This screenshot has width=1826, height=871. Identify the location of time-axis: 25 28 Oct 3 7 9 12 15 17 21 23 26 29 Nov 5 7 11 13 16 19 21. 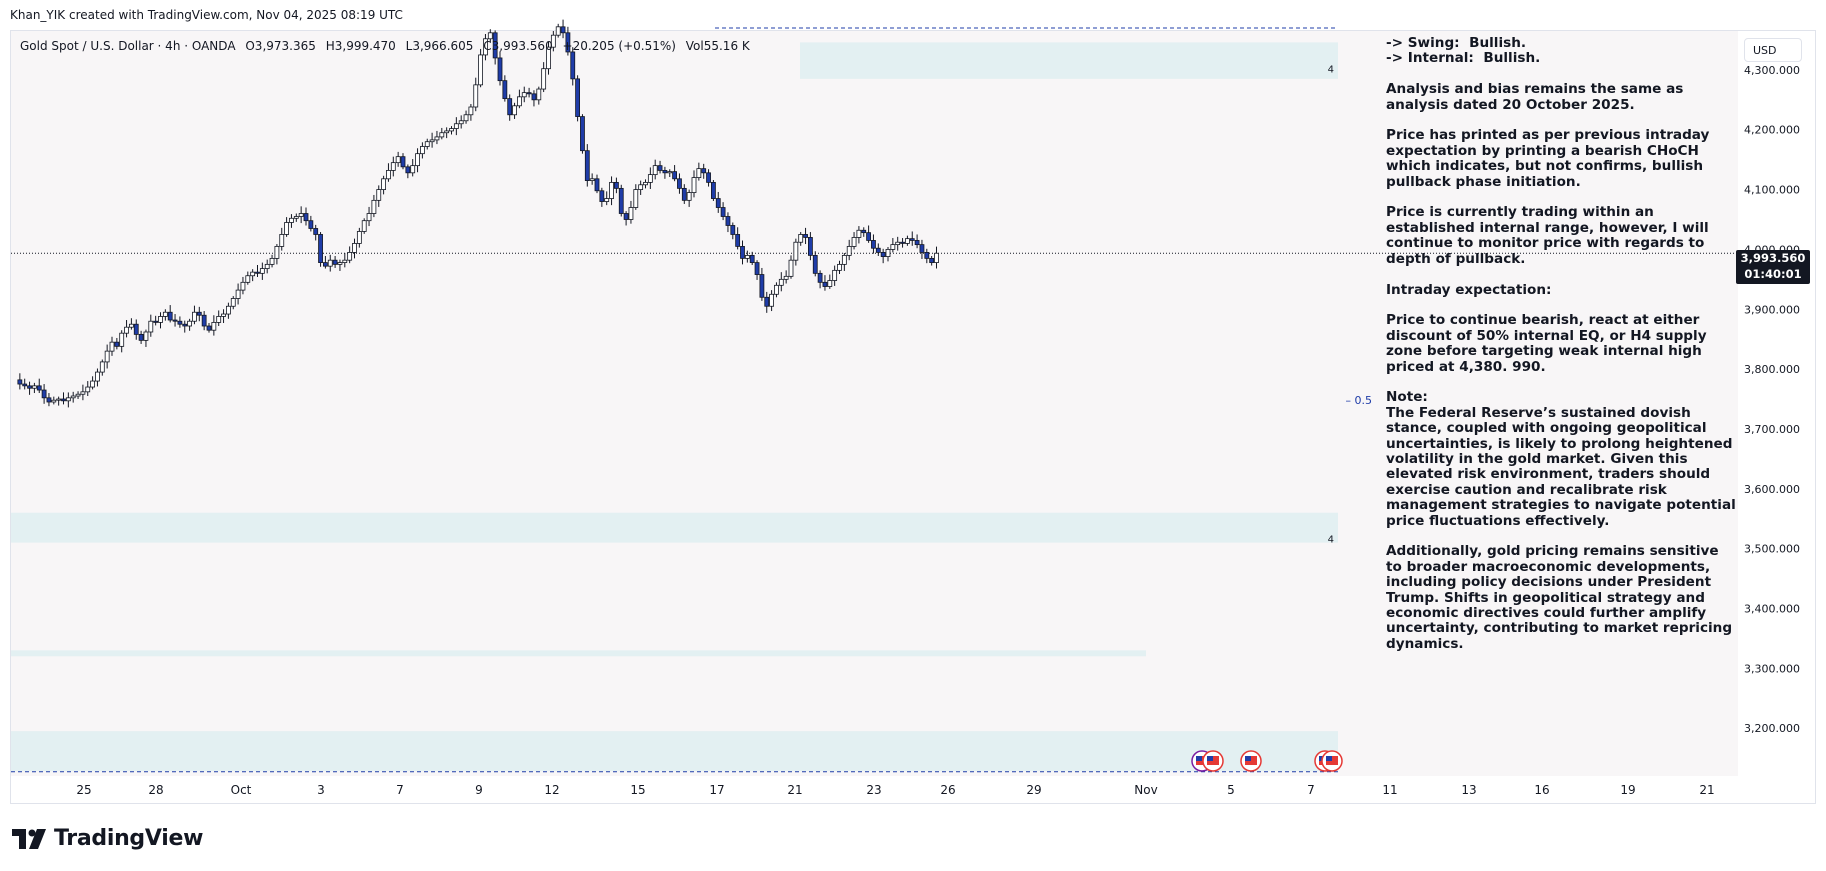
(895, 790).